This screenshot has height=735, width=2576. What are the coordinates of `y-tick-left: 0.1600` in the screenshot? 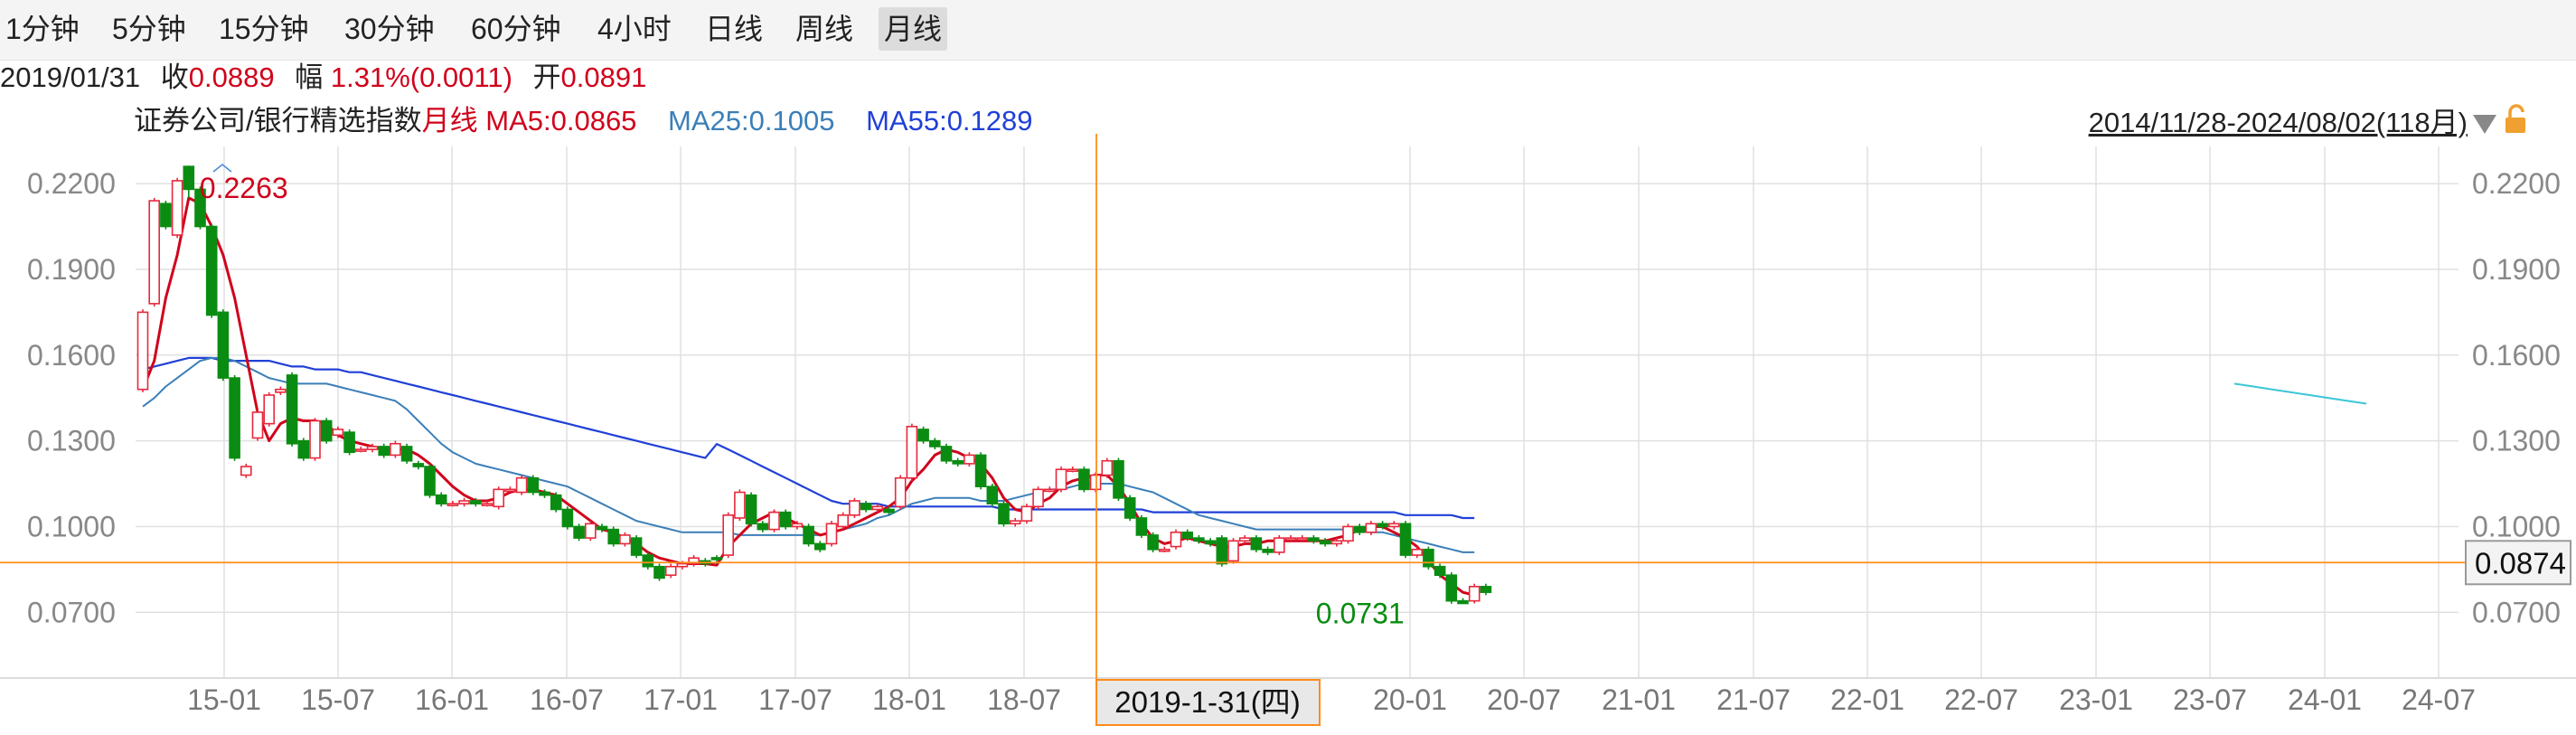 It's located at (71, 355).